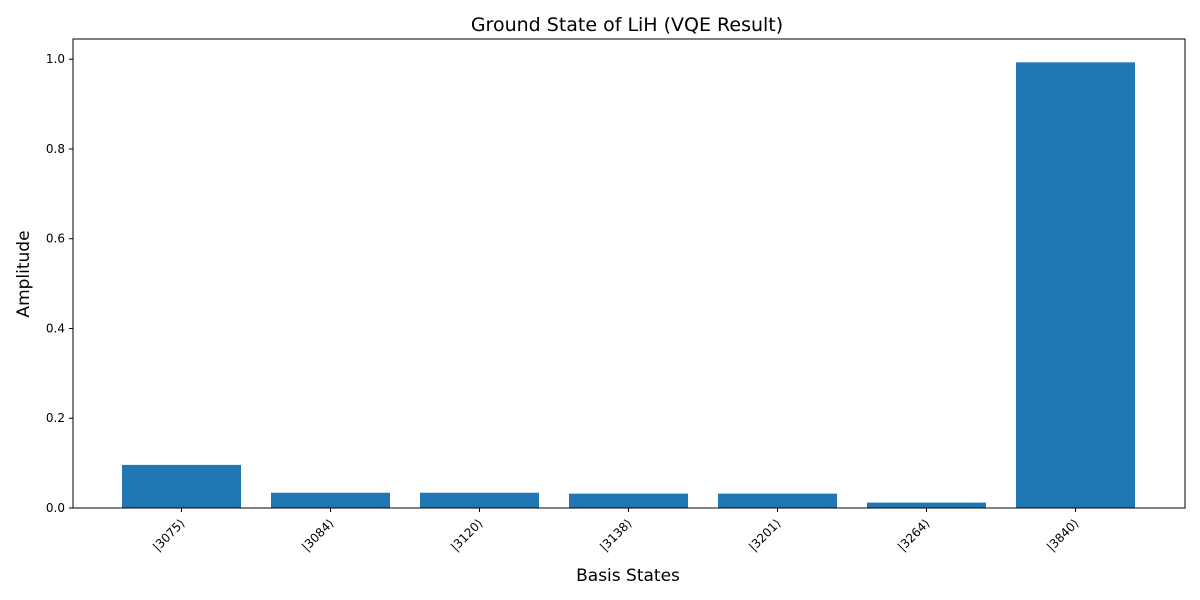 The width and height of the screenshot is (1200, 600). I want to click on x-tick-label-3: |3138⟩, so click(616, 535).